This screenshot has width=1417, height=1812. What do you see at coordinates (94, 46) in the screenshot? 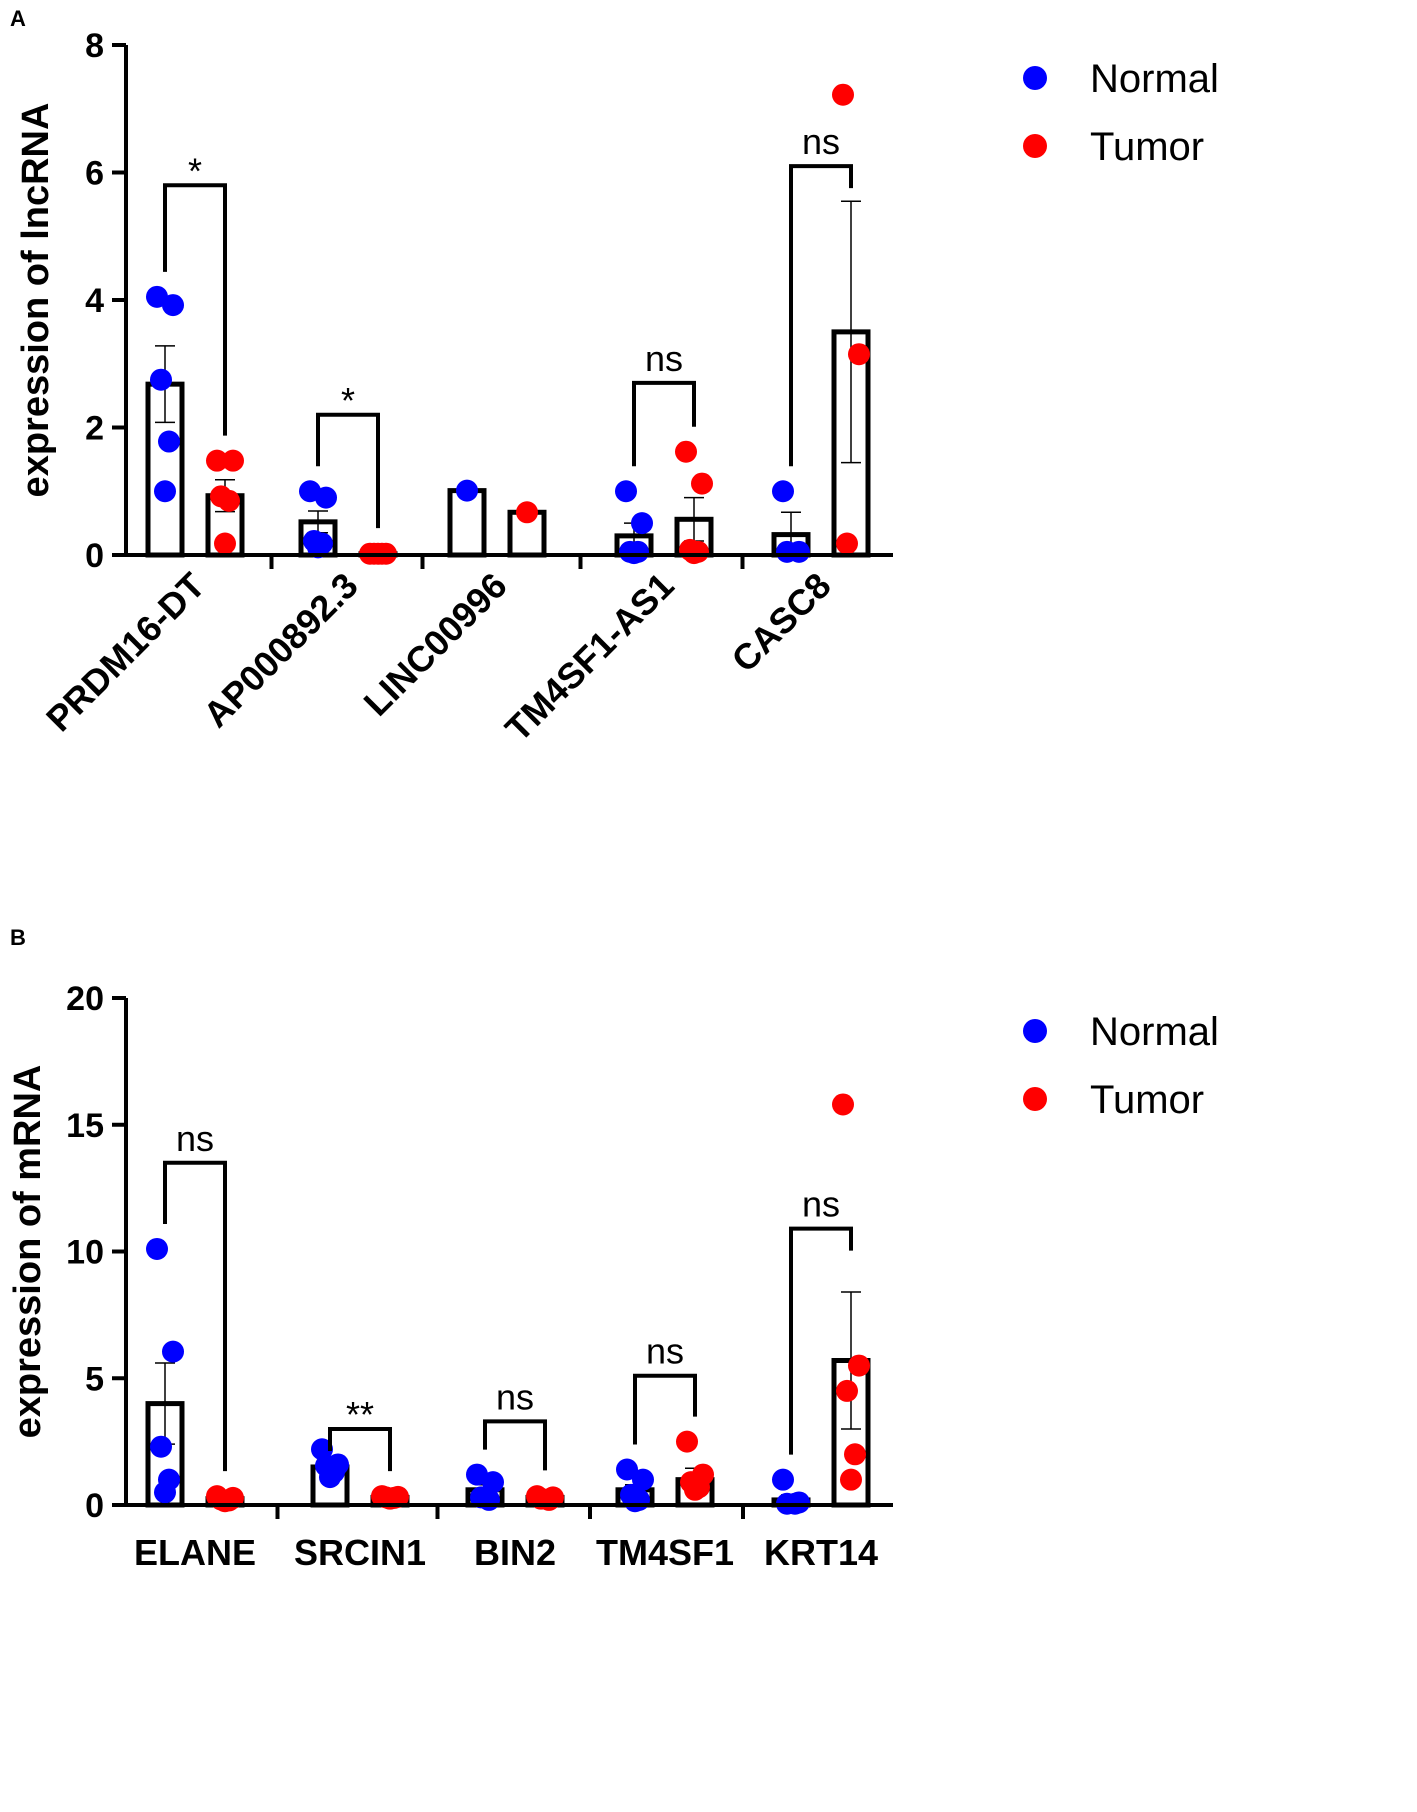
I see `y-tick-label: 8` at bounding box center [94, 46].